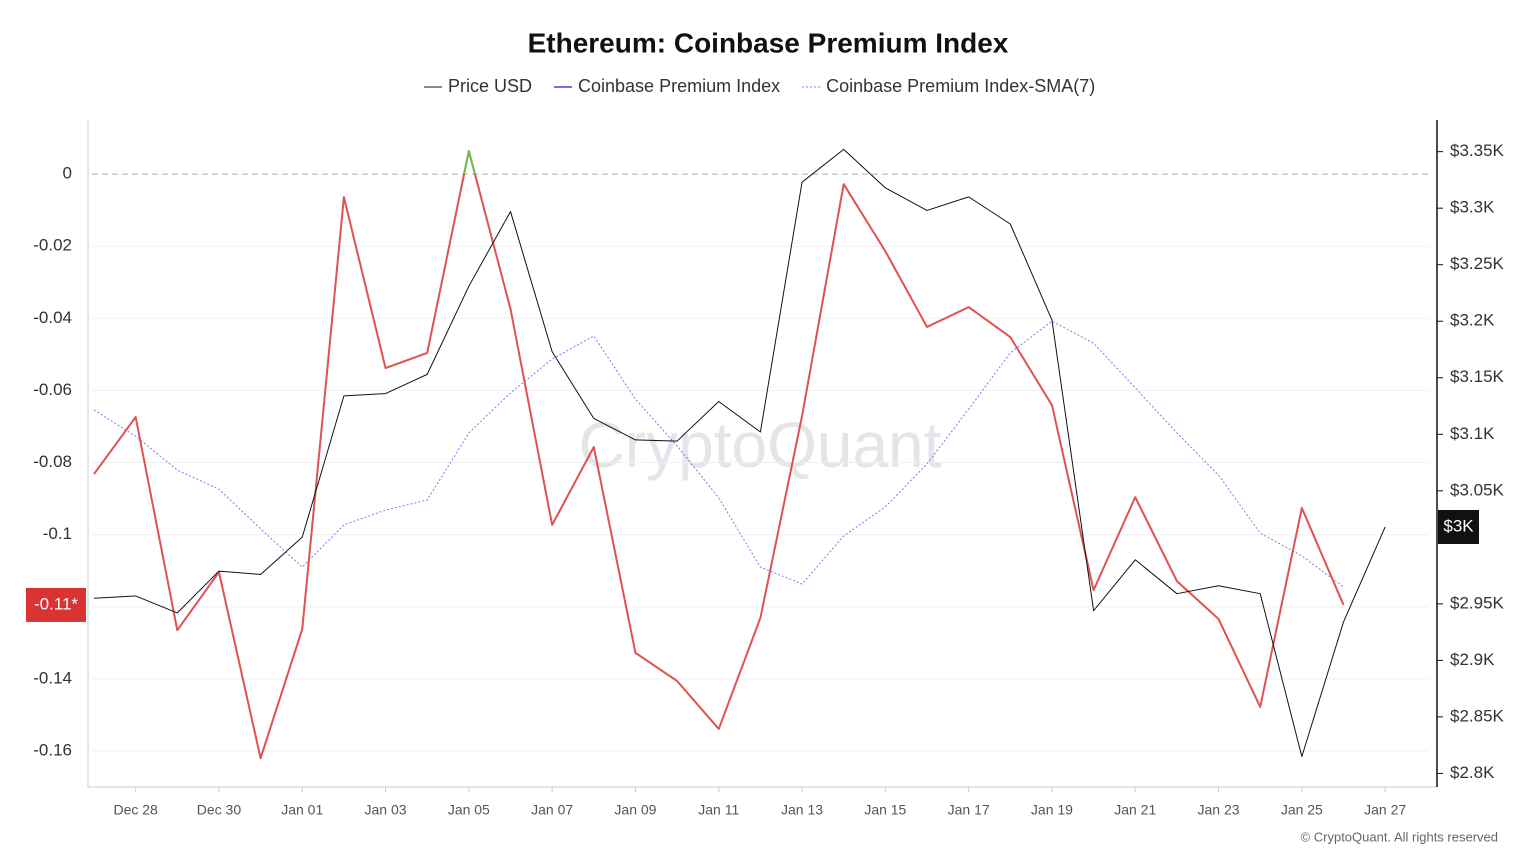  I want to click on y-tick-label: -0.02, so click(52, 245).